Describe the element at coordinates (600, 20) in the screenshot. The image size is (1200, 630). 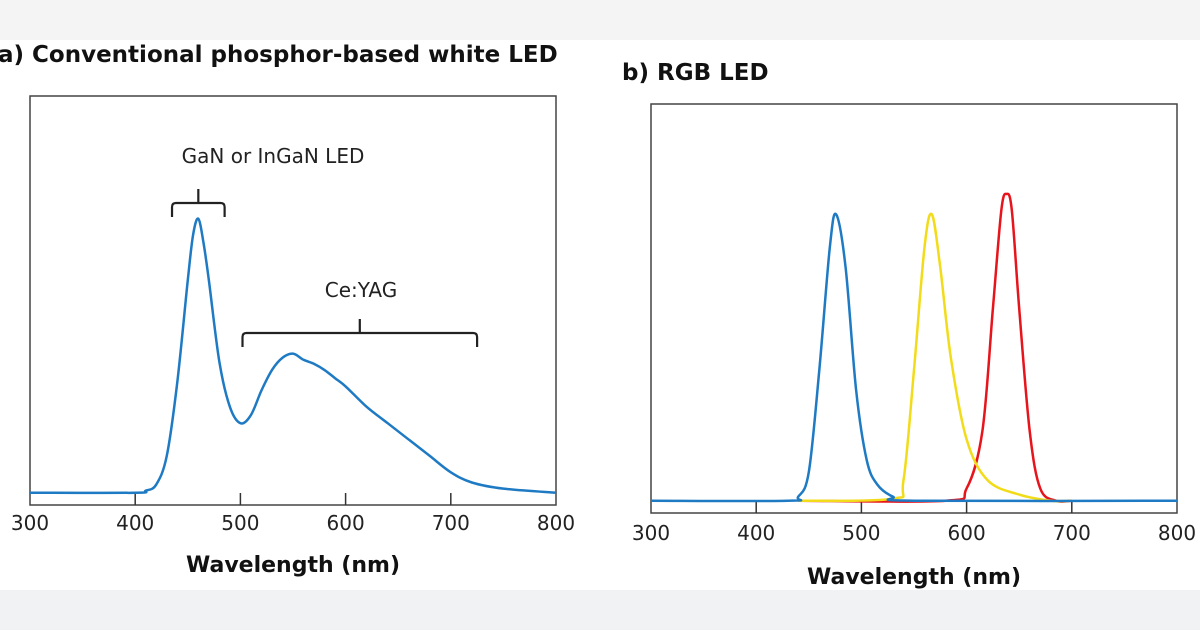
I see `top-band` at that location.